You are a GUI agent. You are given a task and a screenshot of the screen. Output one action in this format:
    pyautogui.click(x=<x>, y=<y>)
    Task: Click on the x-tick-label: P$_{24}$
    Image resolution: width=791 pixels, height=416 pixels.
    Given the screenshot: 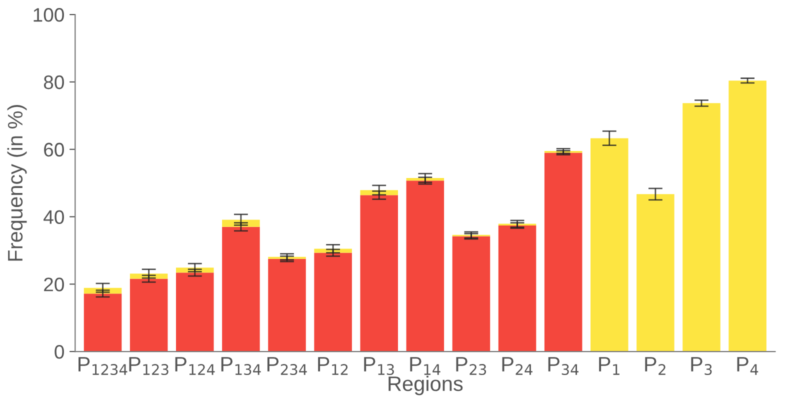 What is the action you would take?
    pyautogui.click(x=517, y=366)
    